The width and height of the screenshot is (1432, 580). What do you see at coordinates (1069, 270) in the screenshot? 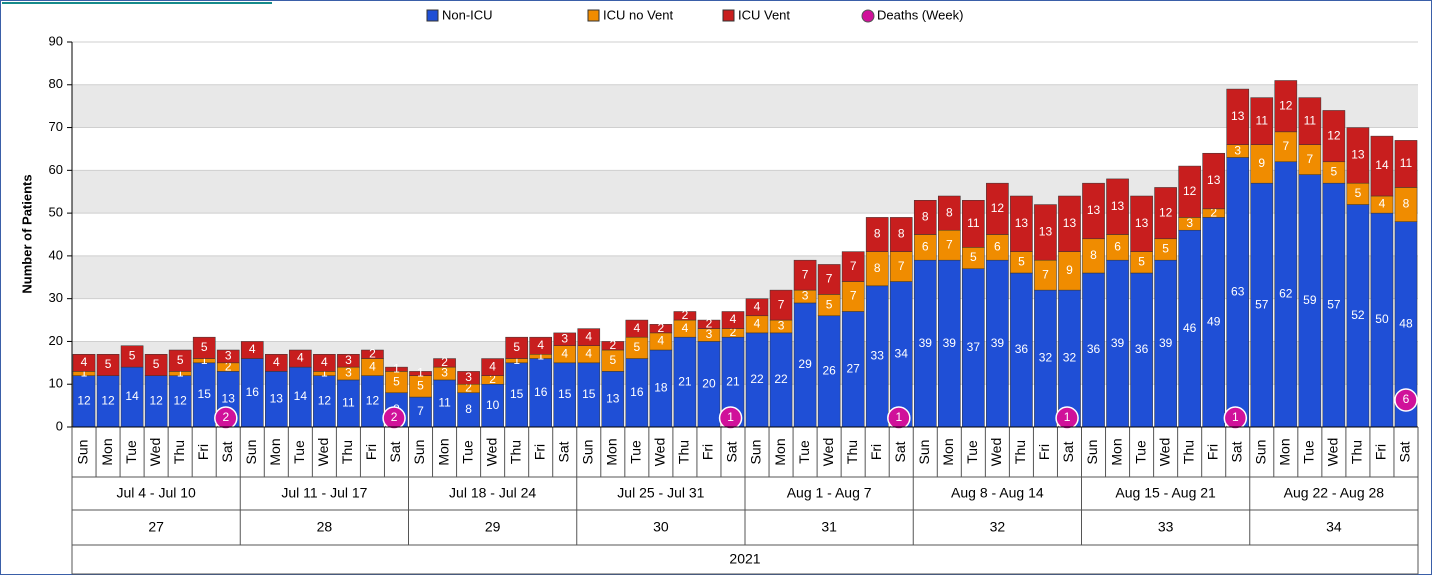
I see `data-label: 9` at bounding box center [1069, 270].